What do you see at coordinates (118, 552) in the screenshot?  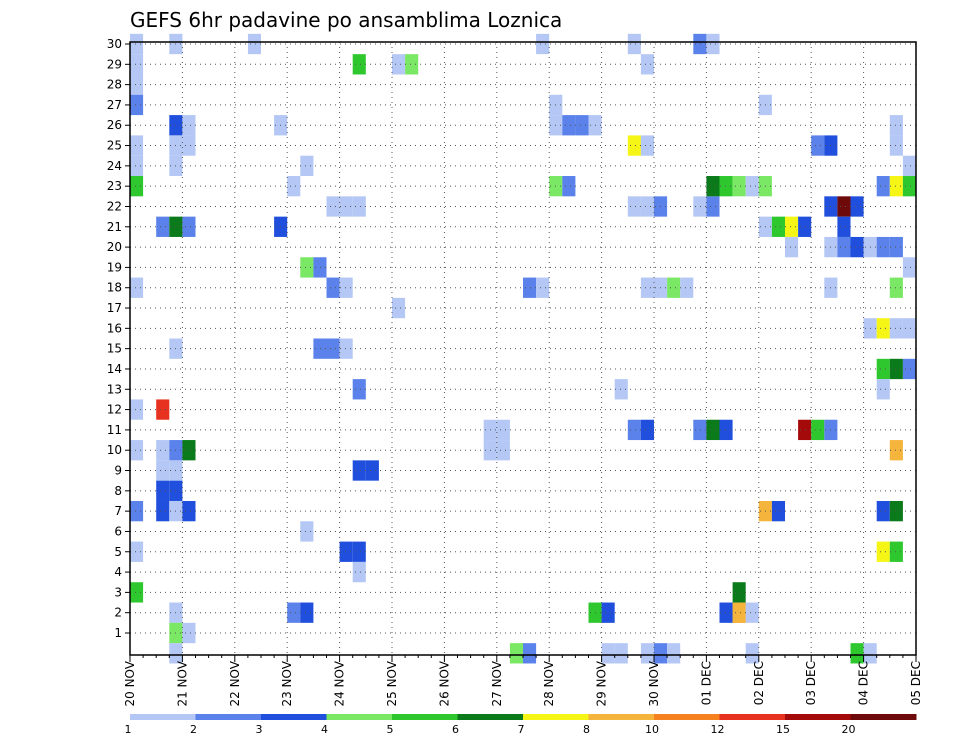 I see `y-tick-label: 5` at bounding box center [118, 552].